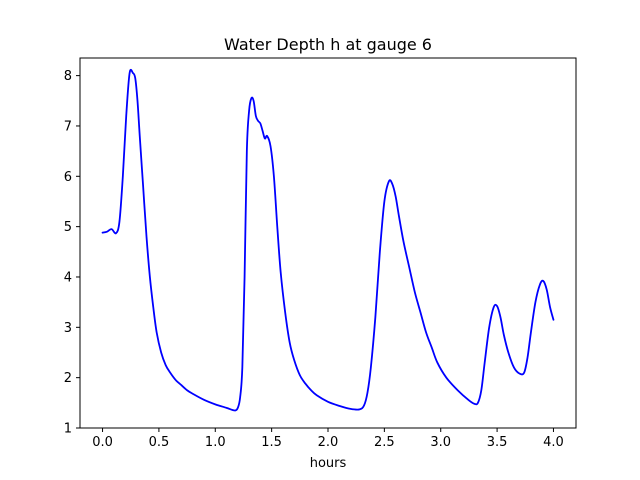 The image size is (640, 480). I want to click on y-tick-label: 4, so click(68, 277).